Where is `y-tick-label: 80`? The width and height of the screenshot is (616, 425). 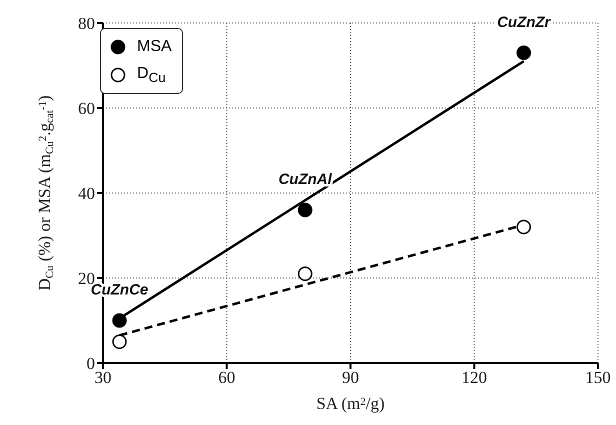
y-tick-label: 80 is located at coordinates (86, 24).